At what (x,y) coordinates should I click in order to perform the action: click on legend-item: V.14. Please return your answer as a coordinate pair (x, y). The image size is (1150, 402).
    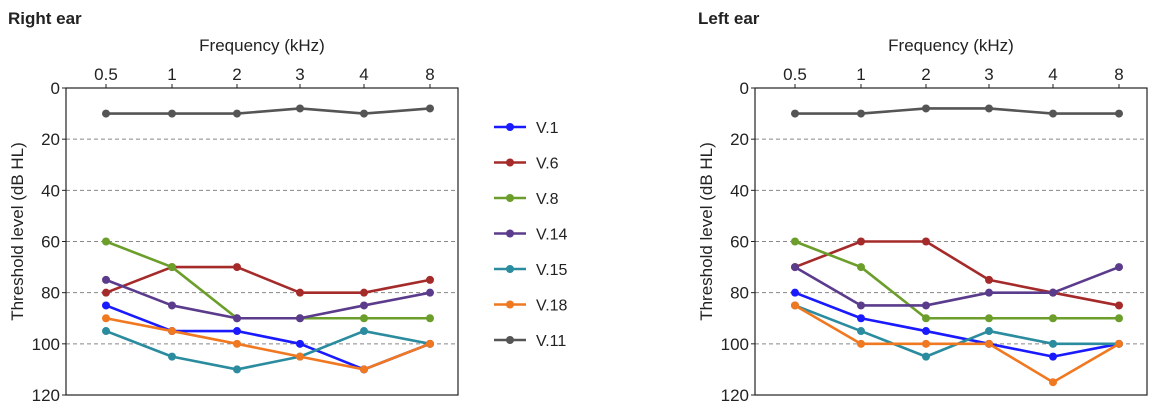
    Looking at the image, I should click on (531, 235).